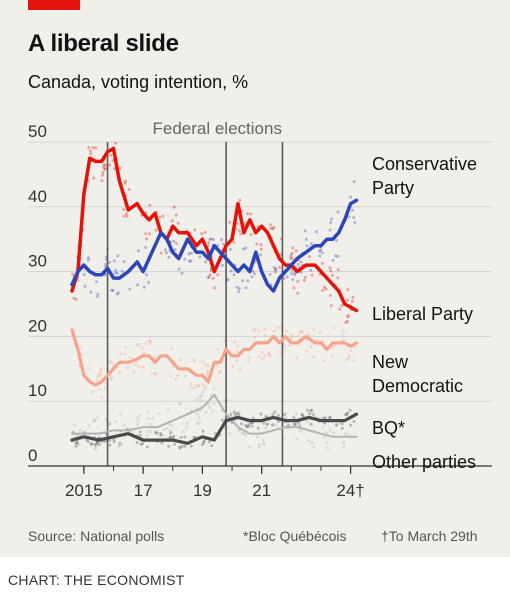  What do you see at coordinates (32, 455) in the screenshot?
I see `y-tick-label-0: 0` at bounding box center [32, 455].